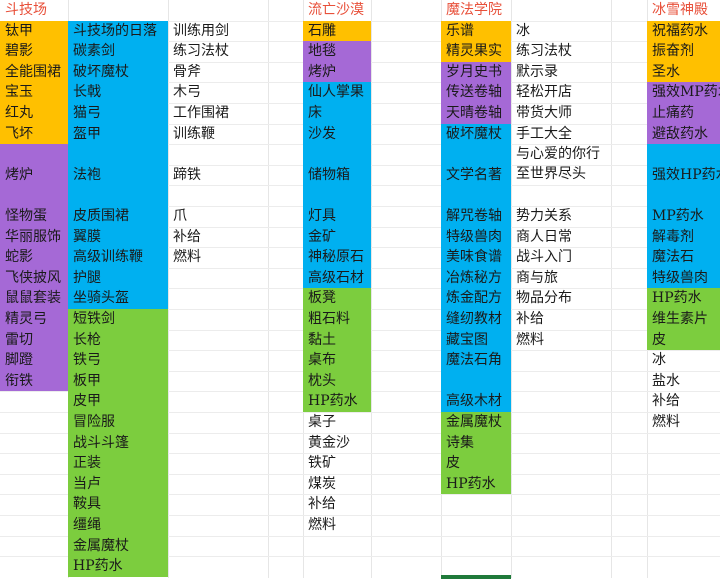 Image resolution: width=720 pixels, height=579 pixels. Describe the element at coordinates (337, 381) in the screenshot. I see `table-cell: 枕头` at that location.